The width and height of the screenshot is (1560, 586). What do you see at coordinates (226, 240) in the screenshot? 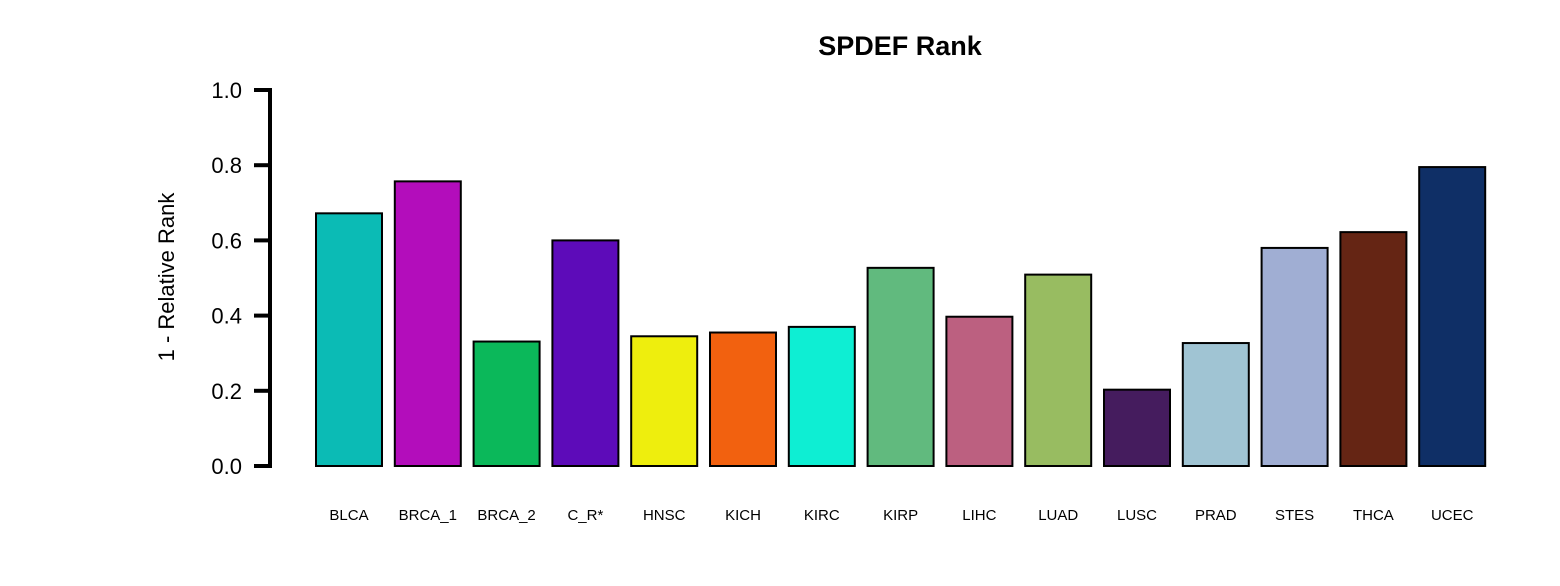
I see `y-tick-label: 0.6` at bounding box center [226, 240].